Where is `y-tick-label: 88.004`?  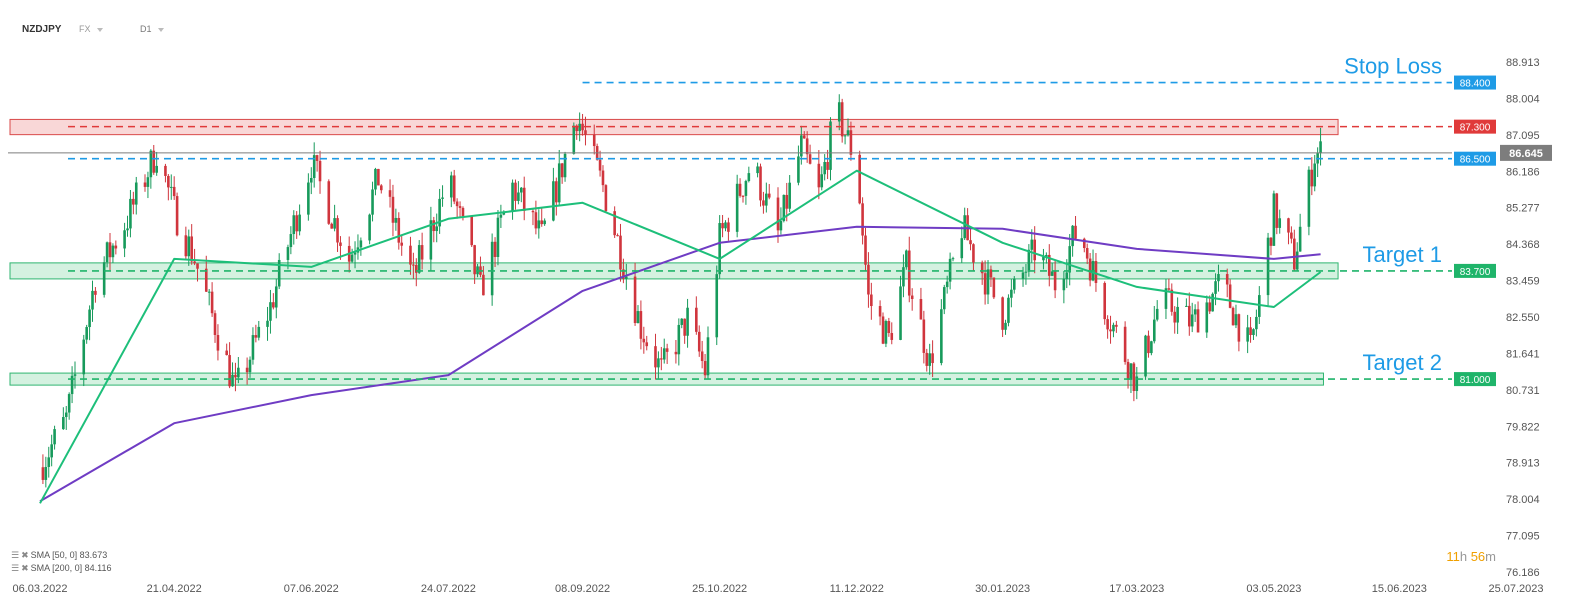 y-tick-label: 88.004 is located at coordinates (1523, 99).